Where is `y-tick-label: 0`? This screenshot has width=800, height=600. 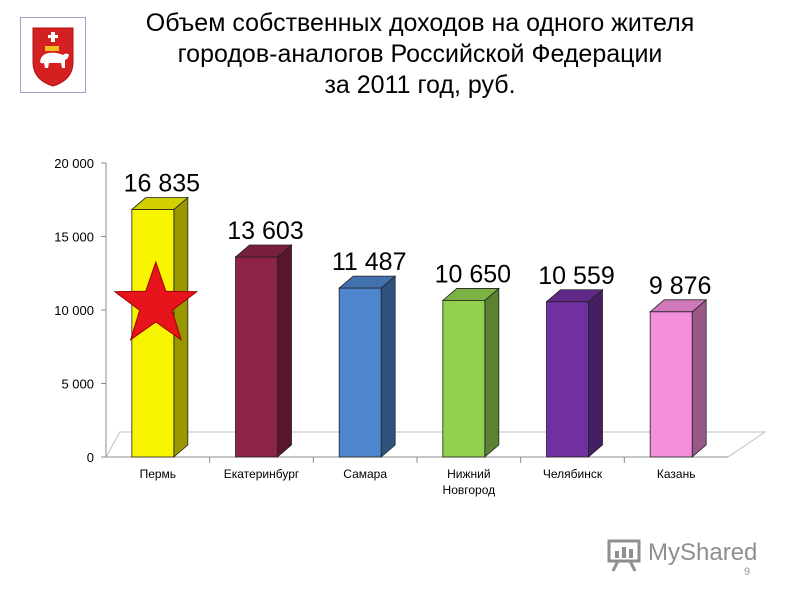
y-tick-label: 0 is located at coordinates (90, 457).